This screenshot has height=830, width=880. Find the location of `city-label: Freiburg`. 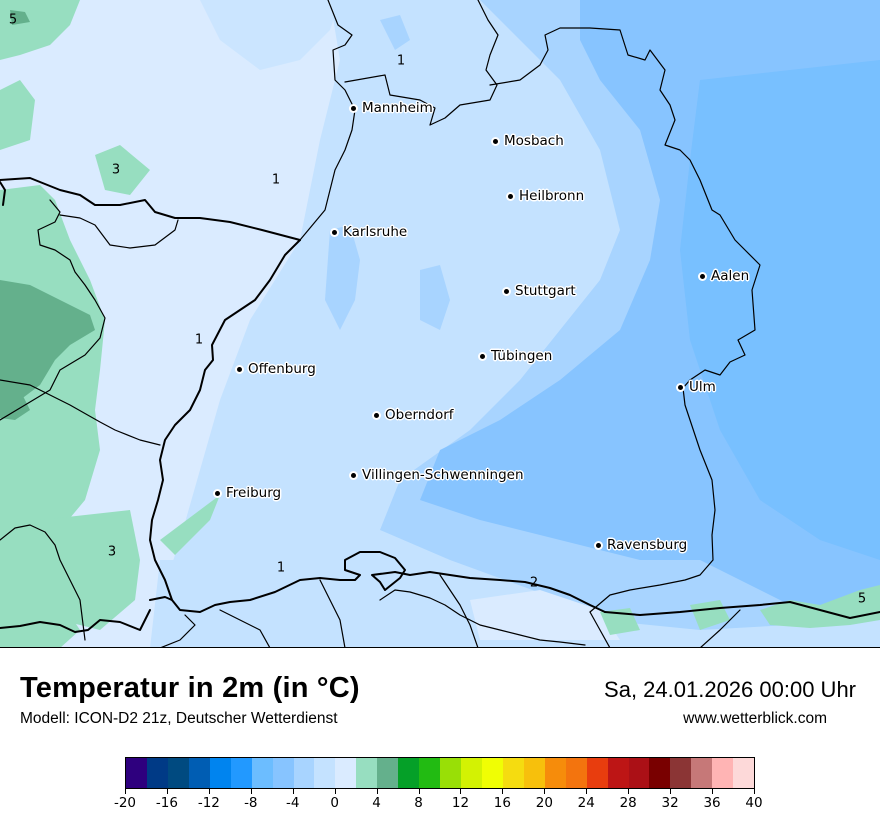

city-label: Freiburg is located at coordinates (254, 493).